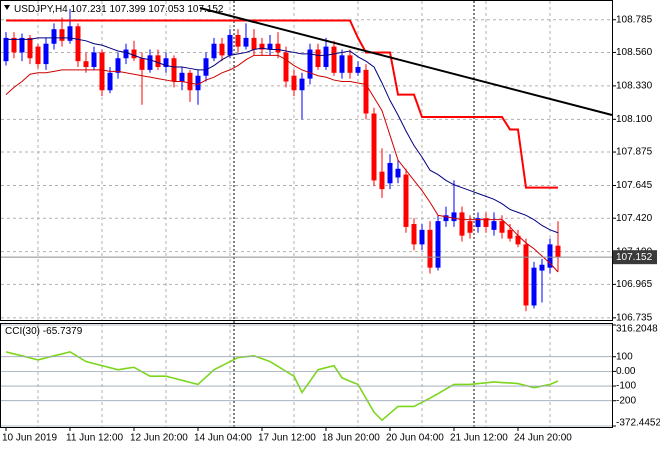  What do you see at coordinates (29, 438) in the screenshot?
I see `x-tick-label: 10 Jun 2019` at bounding box center [29, 438].